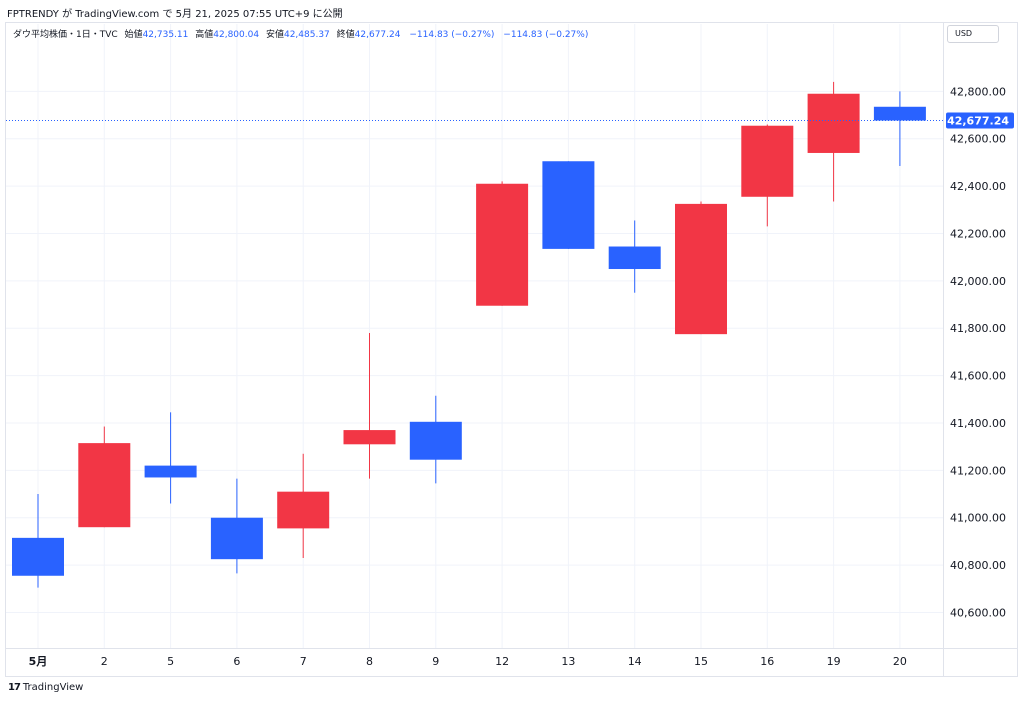  What do you see at coordinates (345, 35) in the screenshot?
I see `legend-close-label: 終値` at bounding box center [345, 35].